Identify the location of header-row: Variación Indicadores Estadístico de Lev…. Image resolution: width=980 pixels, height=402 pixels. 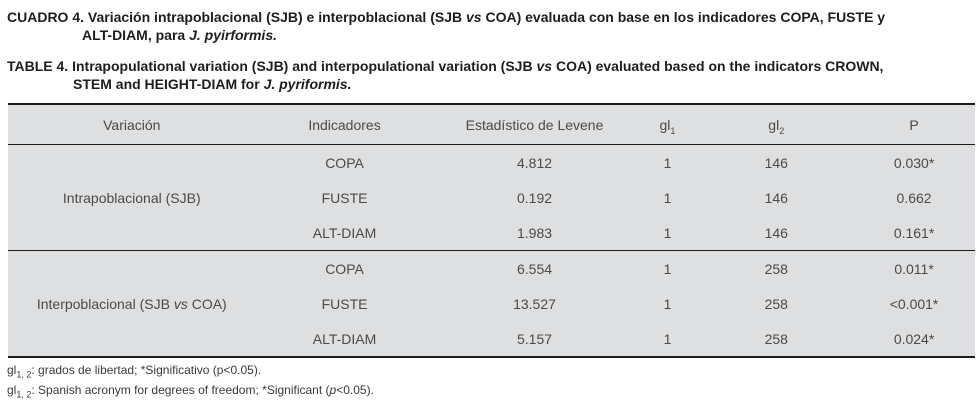
(491, 124).